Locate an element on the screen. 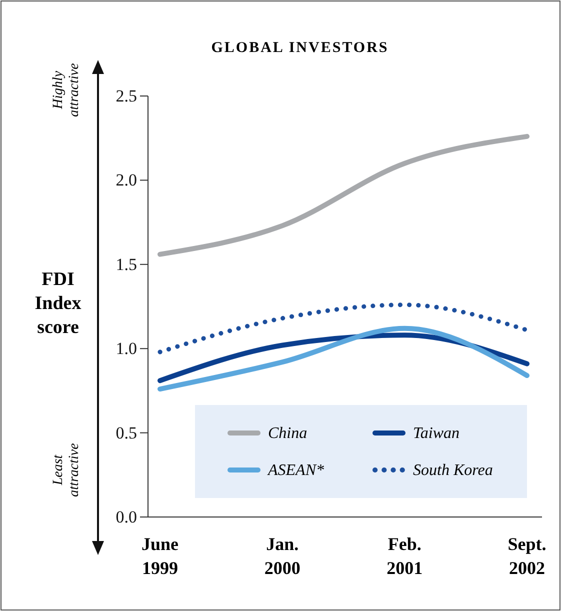 The image size is (562, 613). text: Highly attractive is located at coordinates (66, 90).